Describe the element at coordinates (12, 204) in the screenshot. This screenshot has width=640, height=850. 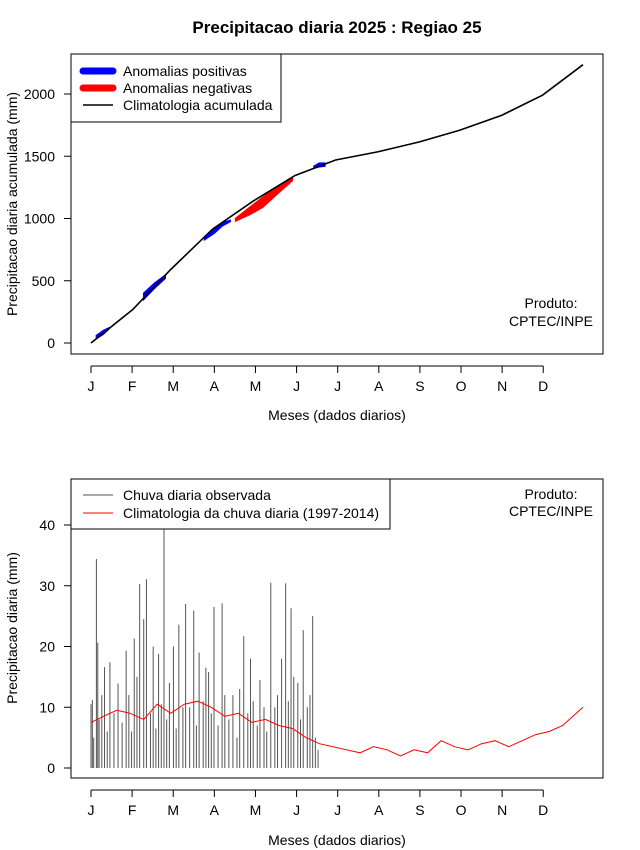
I see `top-y-axis-label: Precipitacao diaria acumulada (mm)` at that location.